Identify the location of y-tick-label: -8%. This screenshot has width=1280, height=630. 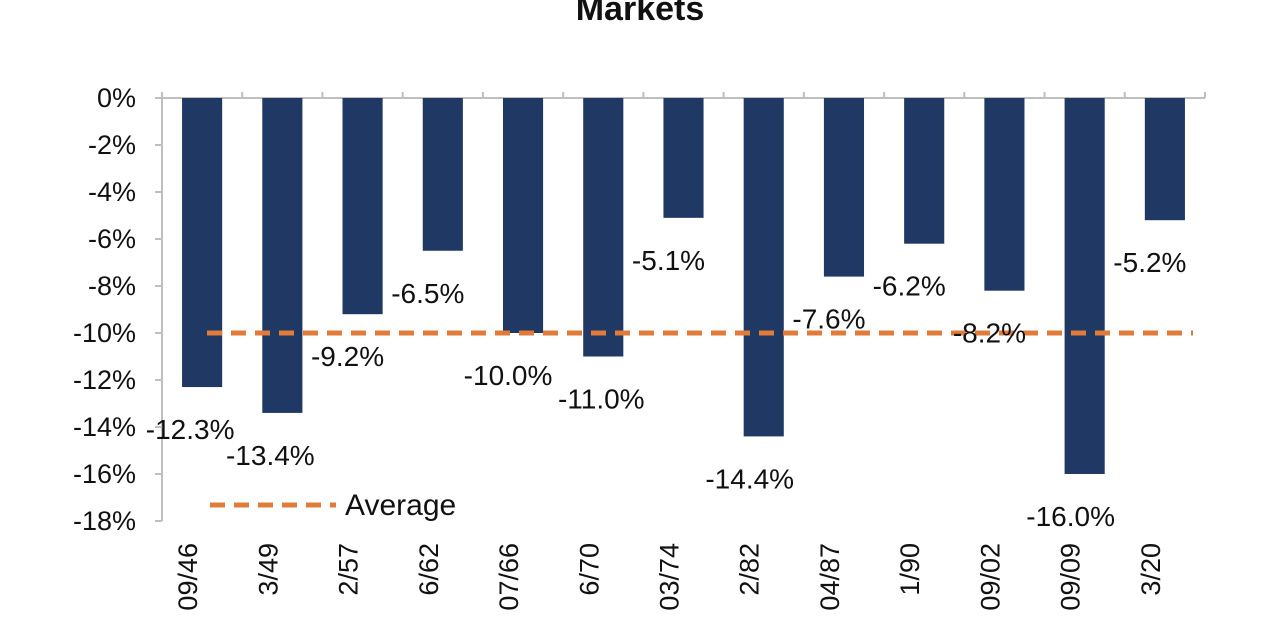
(112, 286).